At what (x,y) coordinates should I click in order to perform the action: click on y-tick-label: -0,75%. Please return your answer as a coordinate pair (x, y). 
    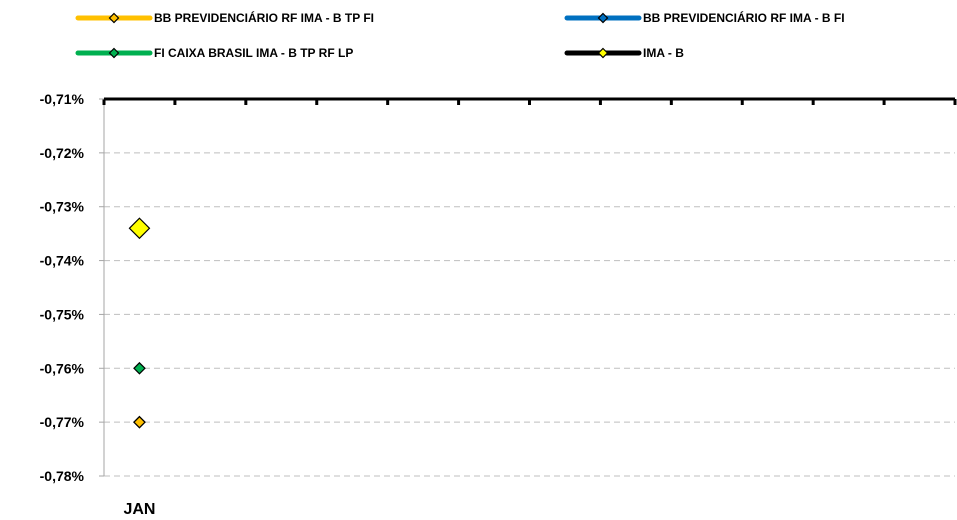
    Looking at the image, I should click on (62, 314).